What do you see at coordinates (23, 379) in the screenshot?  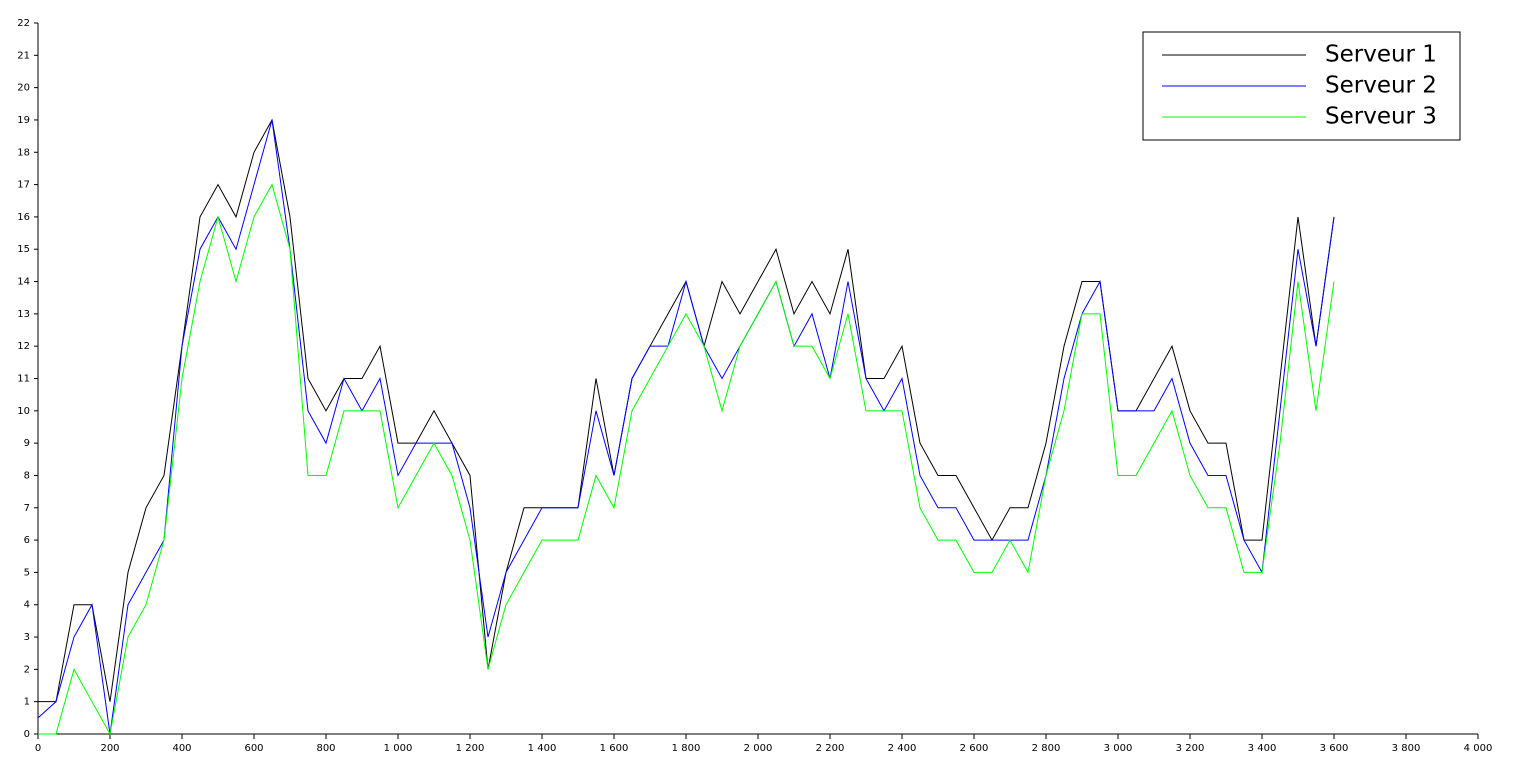 I see `y-tick-label: 11` at bounding box center [23, 379].